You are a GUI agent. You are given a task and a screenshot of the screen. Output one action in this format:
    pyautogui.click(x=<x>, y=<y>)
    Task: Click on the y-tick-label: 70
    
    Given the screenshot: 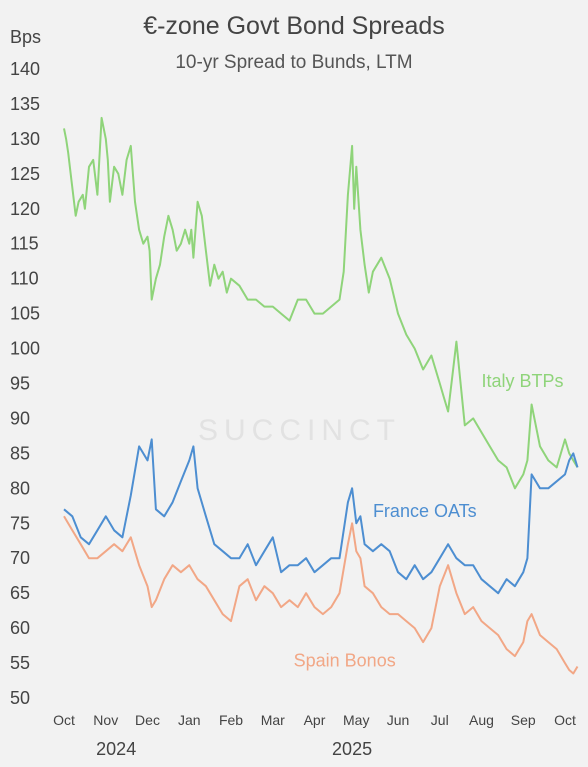 What is the action you would take?
    pyautogui.click(x=20, y=558)
    